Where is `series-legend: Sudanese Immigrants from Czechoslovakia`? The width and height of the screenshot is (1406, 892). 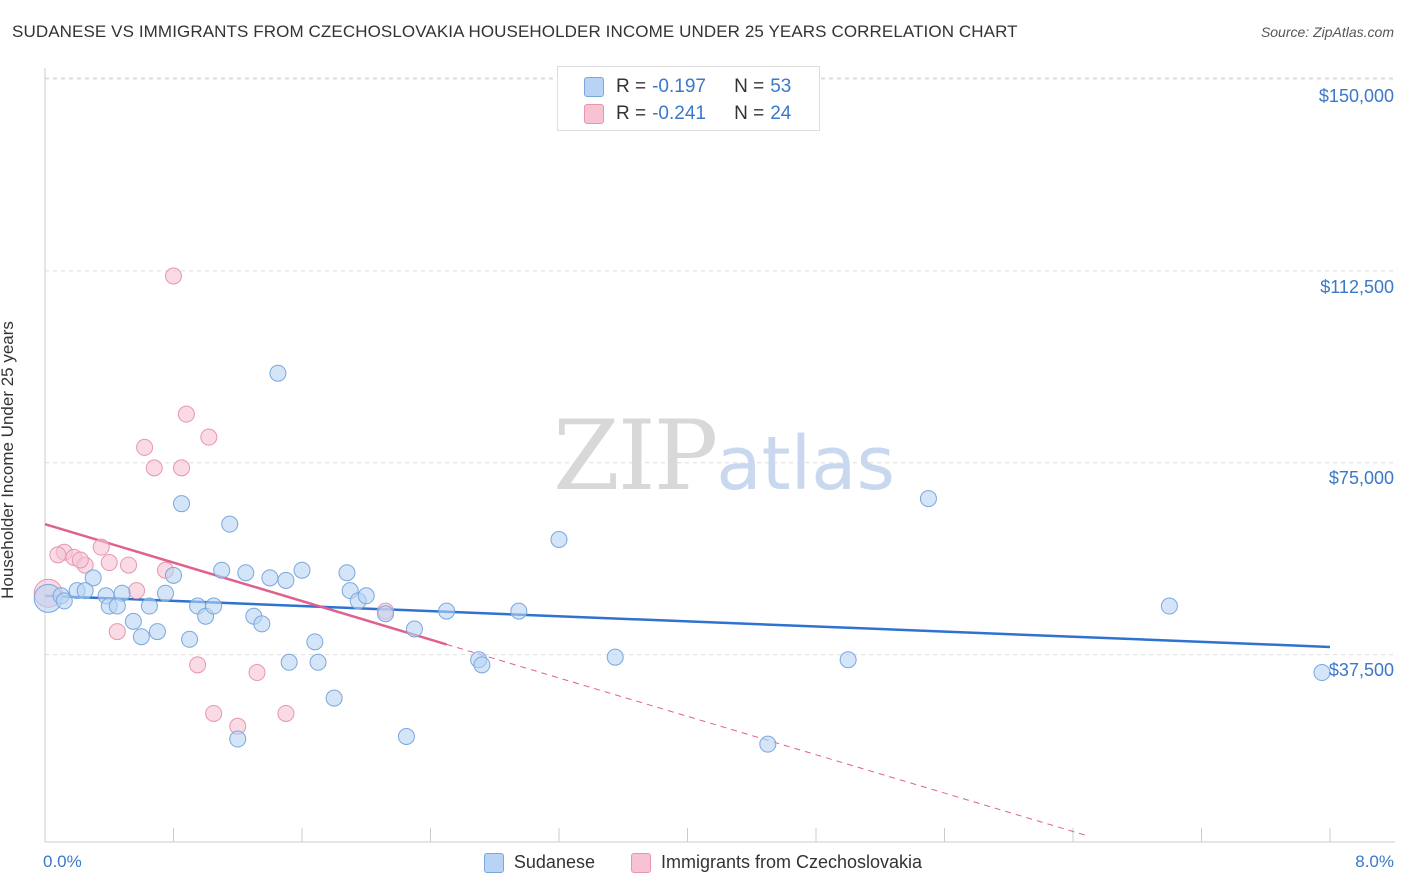 series-legend: Sudanese Immigrants from Czechoslovakia is located at coordinates (703, 862).